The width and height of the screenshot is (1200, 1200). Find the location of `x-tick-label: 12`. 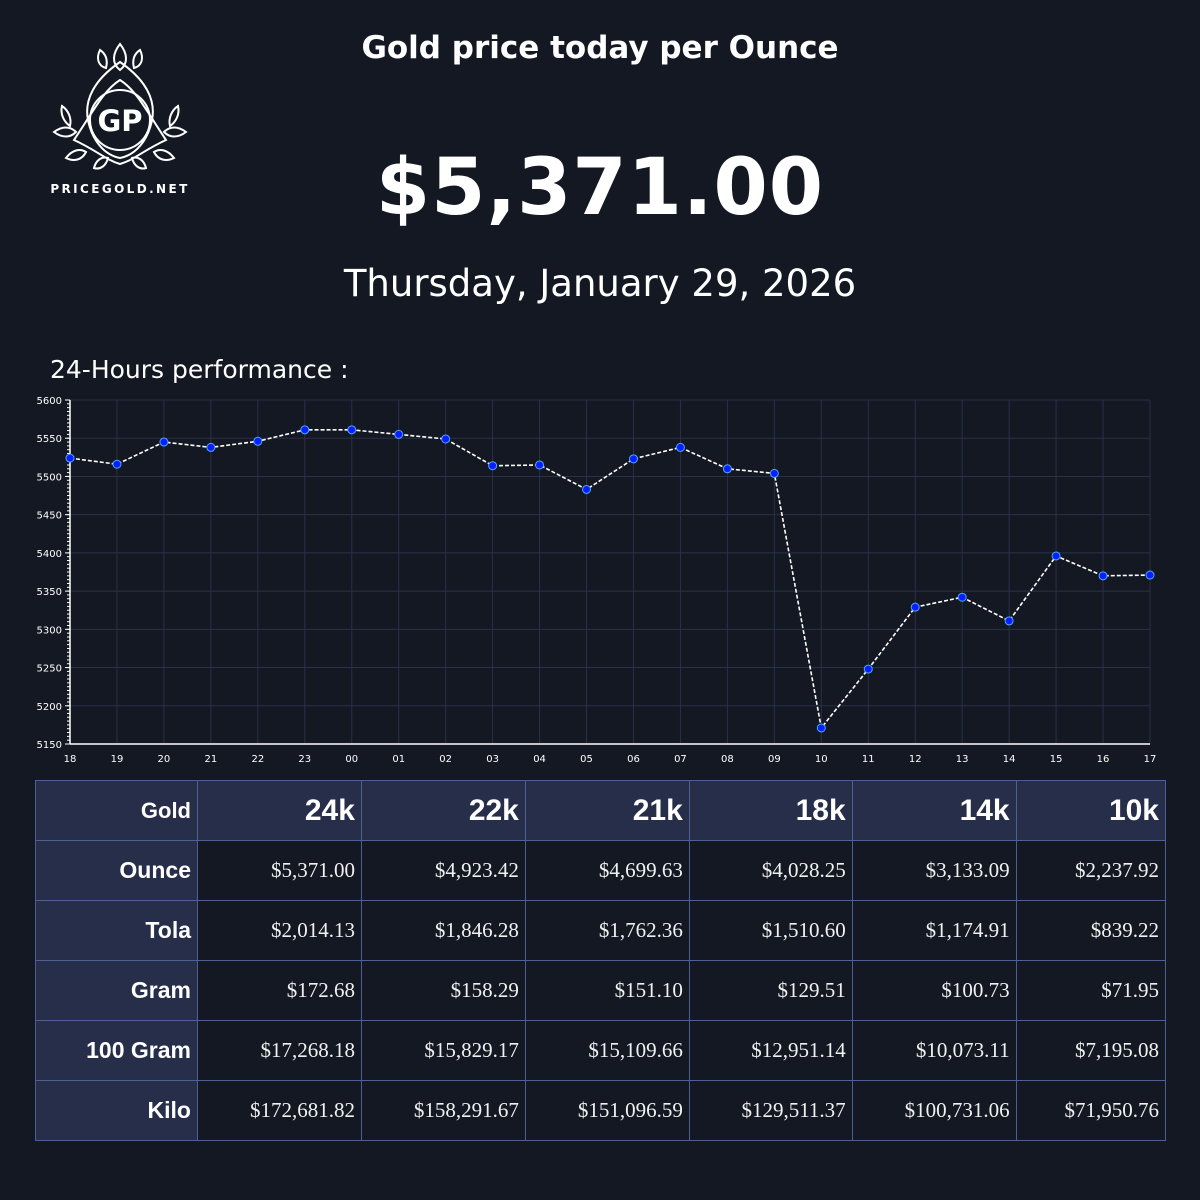

x-tick-label: 12 is located at coordinates (915, 759).